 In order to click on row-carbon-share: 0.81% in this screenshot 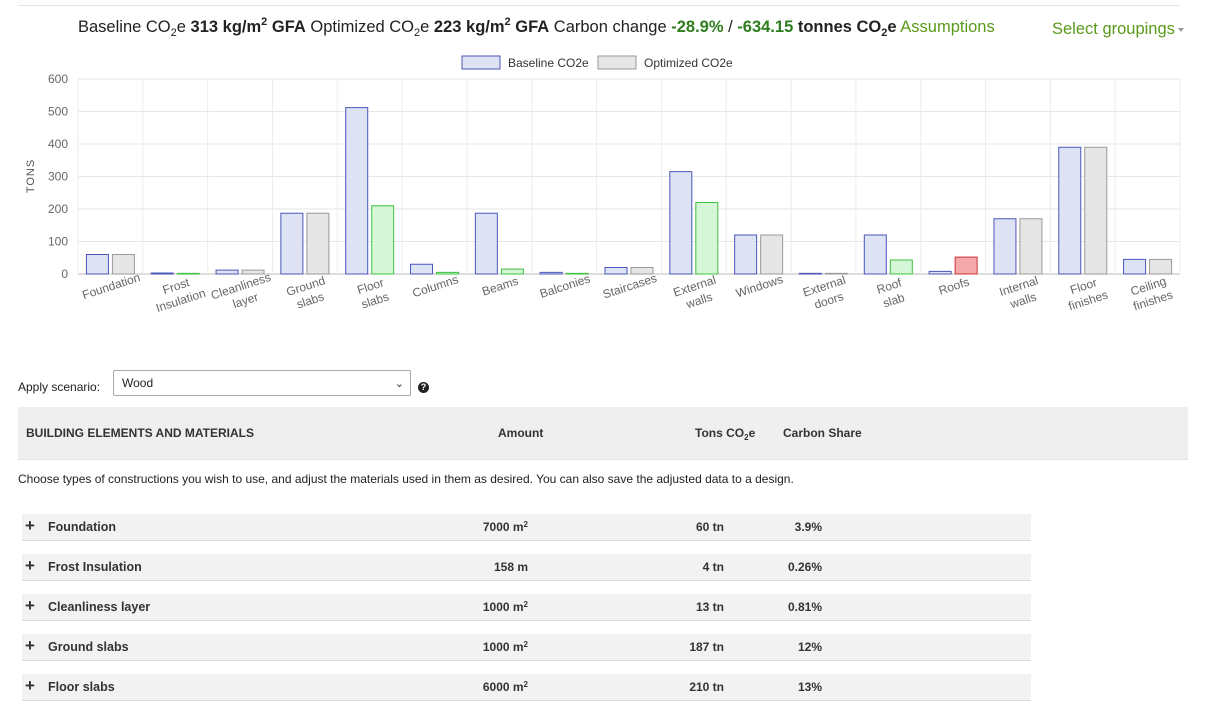, I will do `click(804, 607)`.